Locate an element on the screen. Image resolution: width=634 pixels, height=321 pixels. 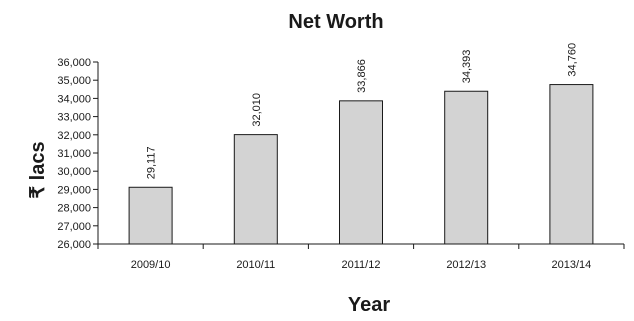
y-tick-label: 32,000 is located at coordinates (74, 136).